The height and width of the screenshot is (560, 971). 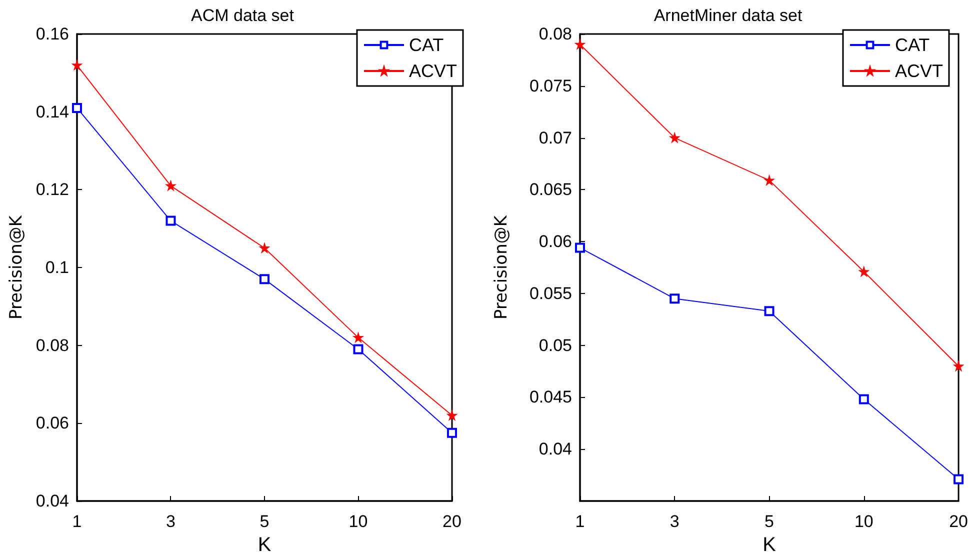 I want to click on y-tick-label: 0.065, so click(x=550, y=190).